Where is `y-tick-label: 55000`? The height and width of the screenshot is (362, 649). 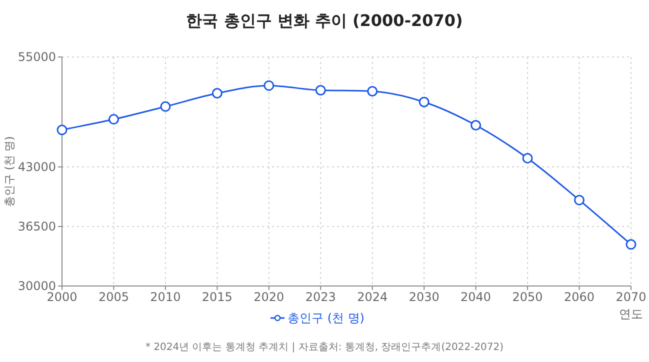
y-tick-label: 55000 is located at coordinates (37, 57).